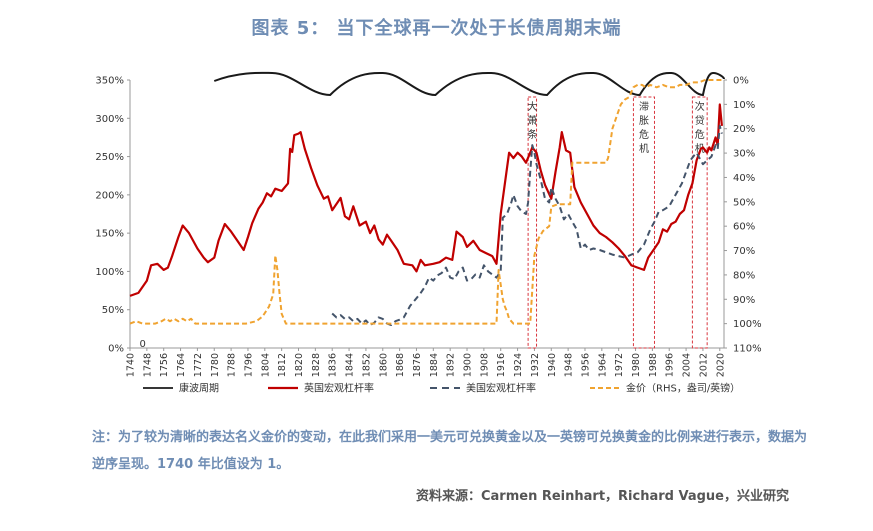 Image resolution: width=873 pixels, height=531 pixels. Describe the element at coordinates (744, 202) in the screenshot. I see `y-right-tick-label: 50%` at that location.